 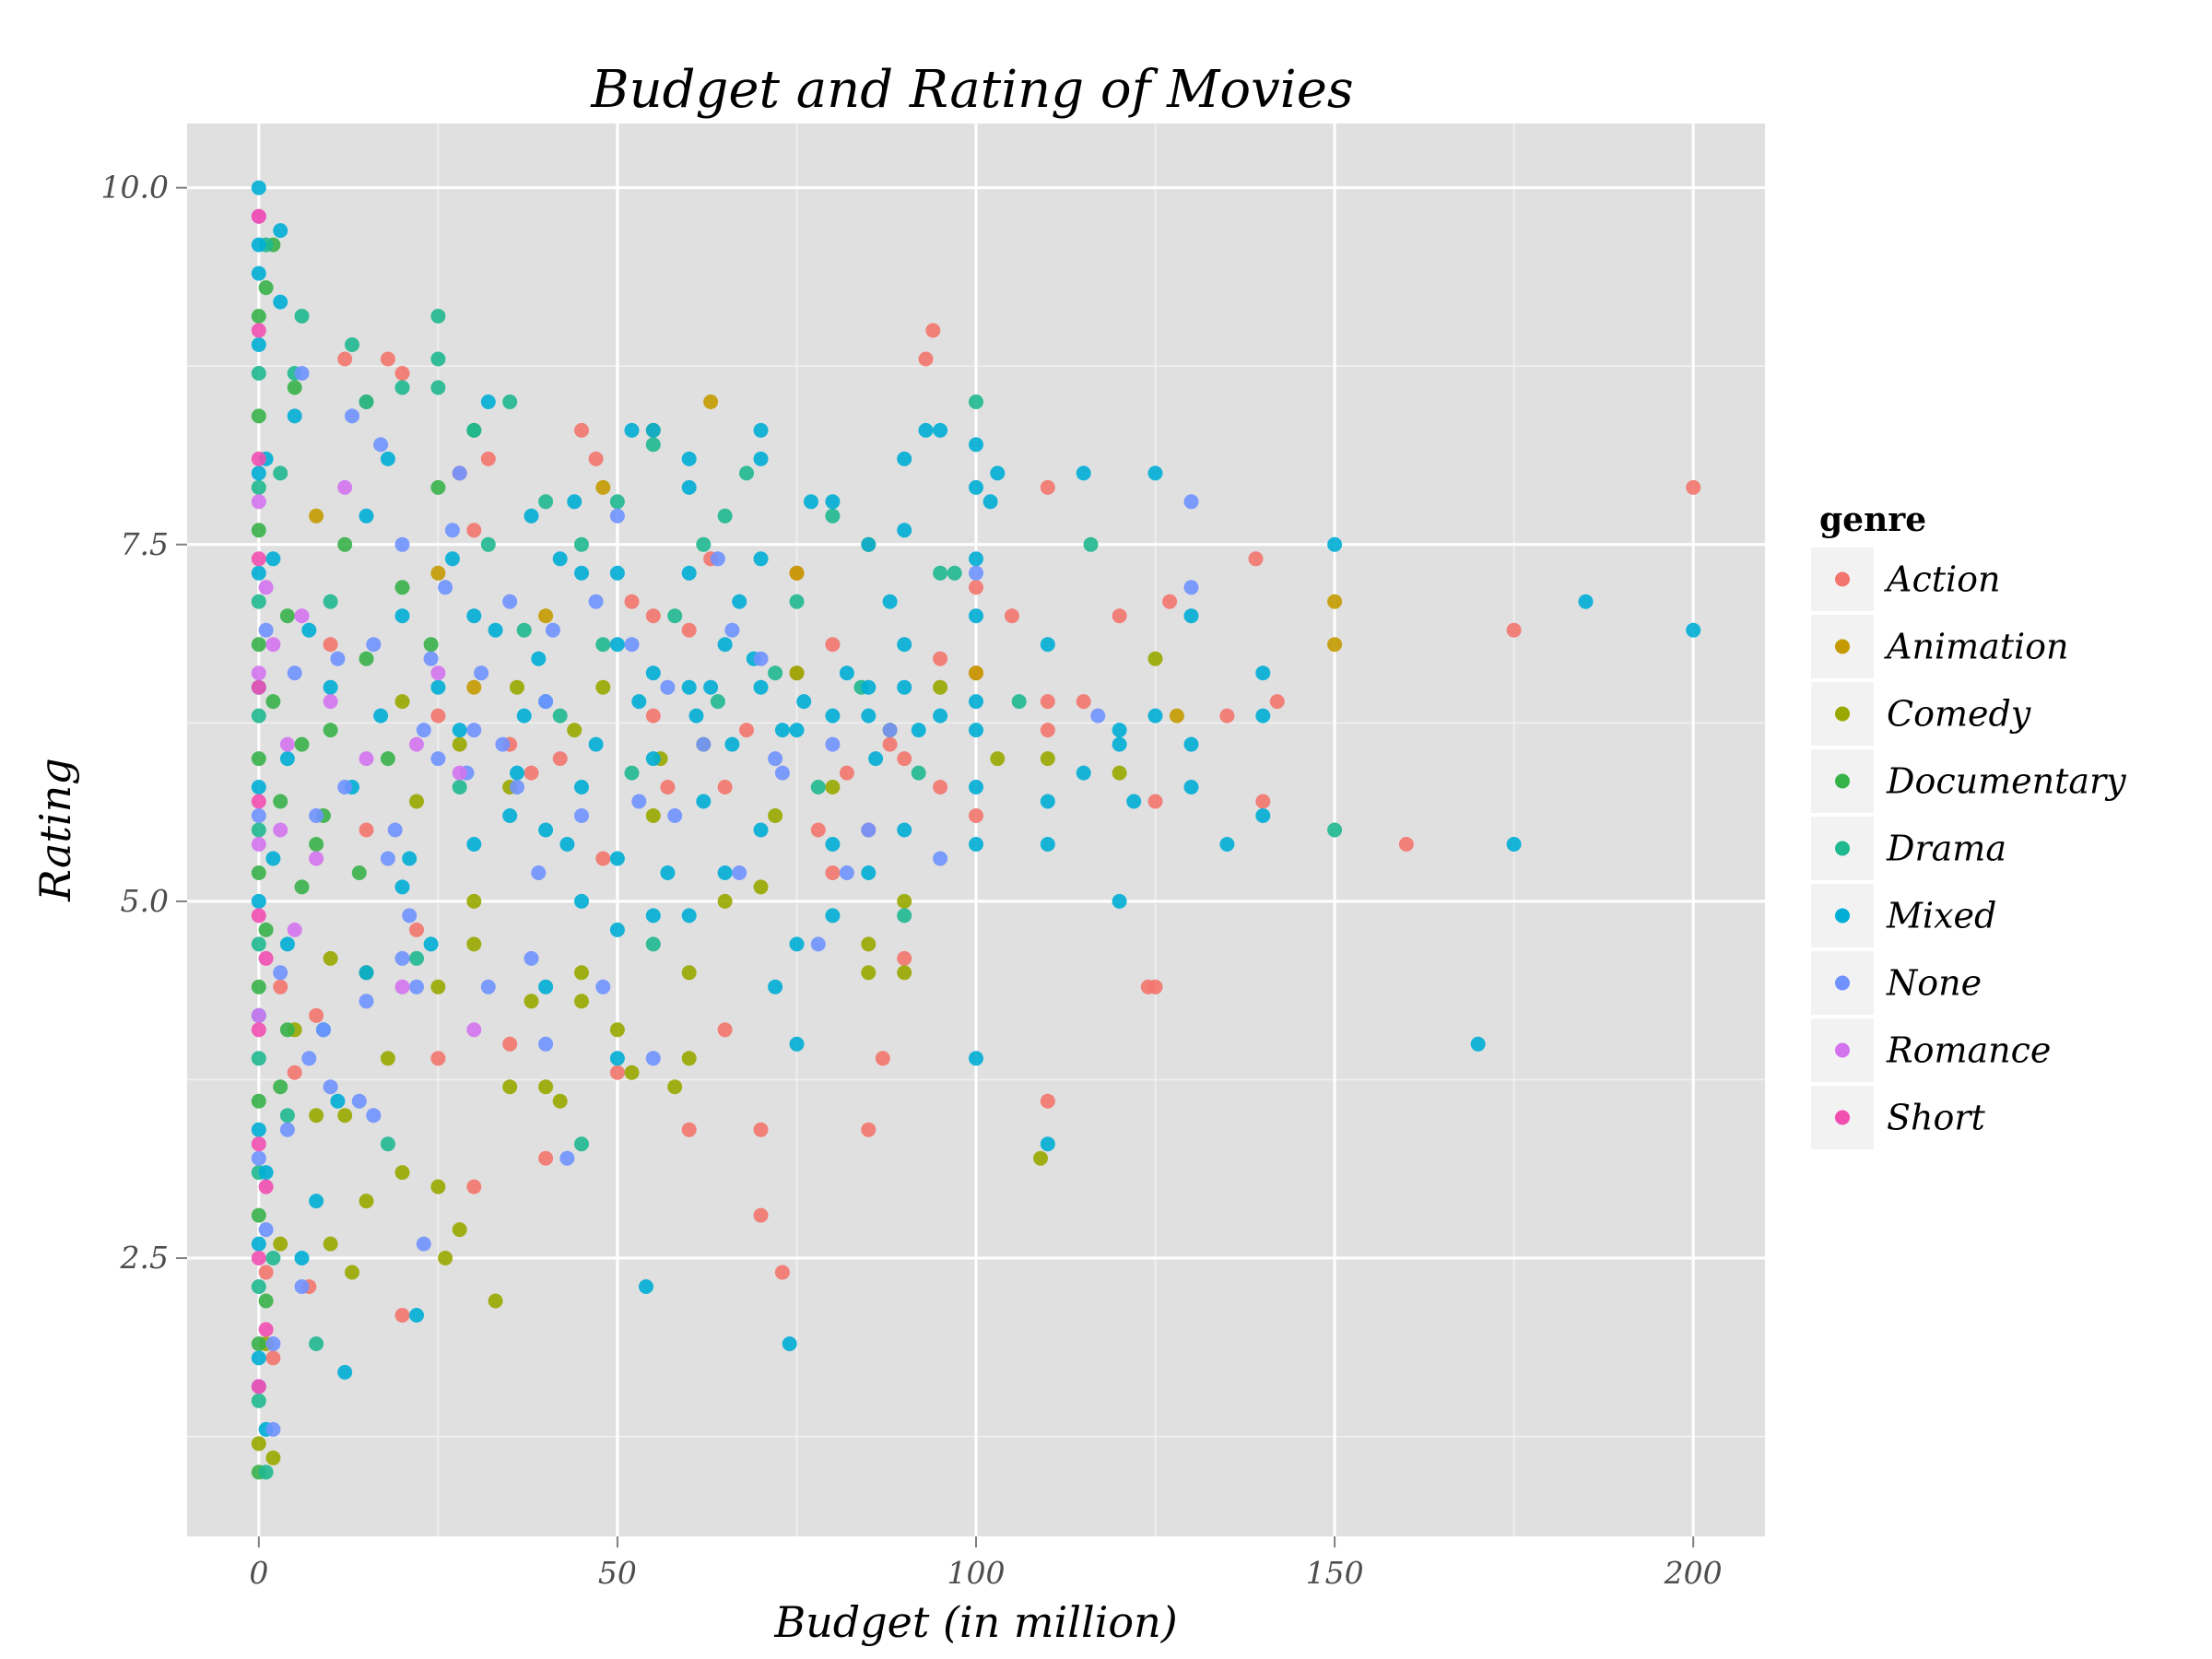 What do you see at coordinates (1968, 781) in the screenshot?
I see `legend-item-documentary: Documentary` at bounding box center [1968, 781].